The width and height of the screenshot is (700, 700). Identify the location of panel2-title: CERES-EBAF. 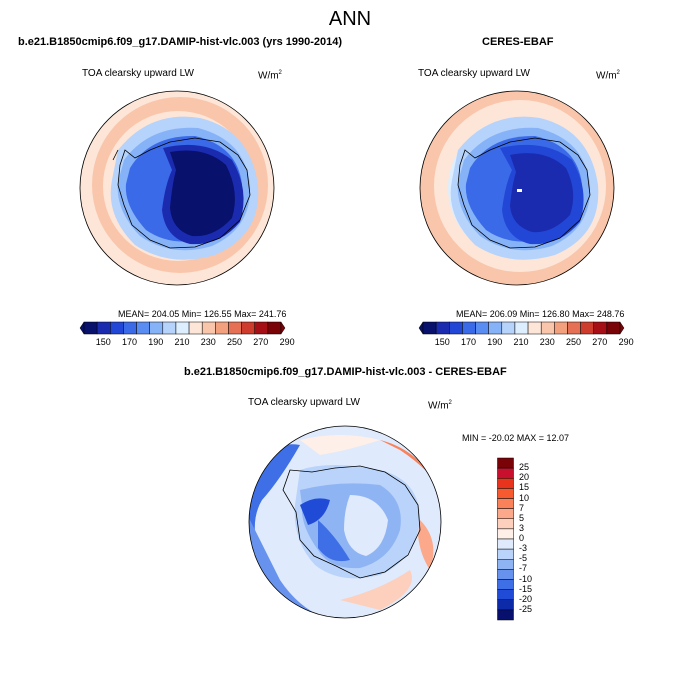
(518, 42).